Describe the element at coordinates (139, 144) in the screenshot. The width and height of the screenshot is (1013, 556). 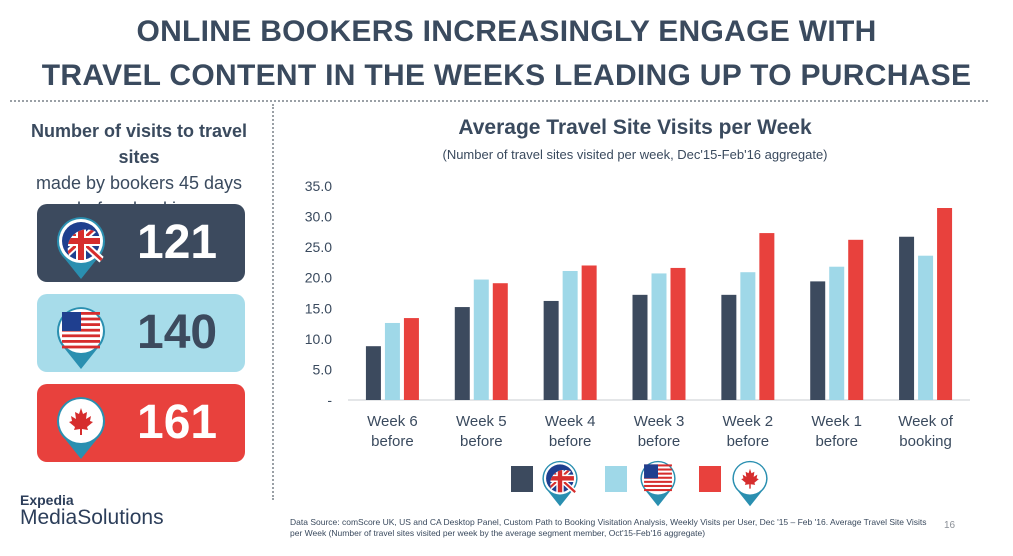
I see `left-heading-bold: Number of visits to travel sites` at that location.